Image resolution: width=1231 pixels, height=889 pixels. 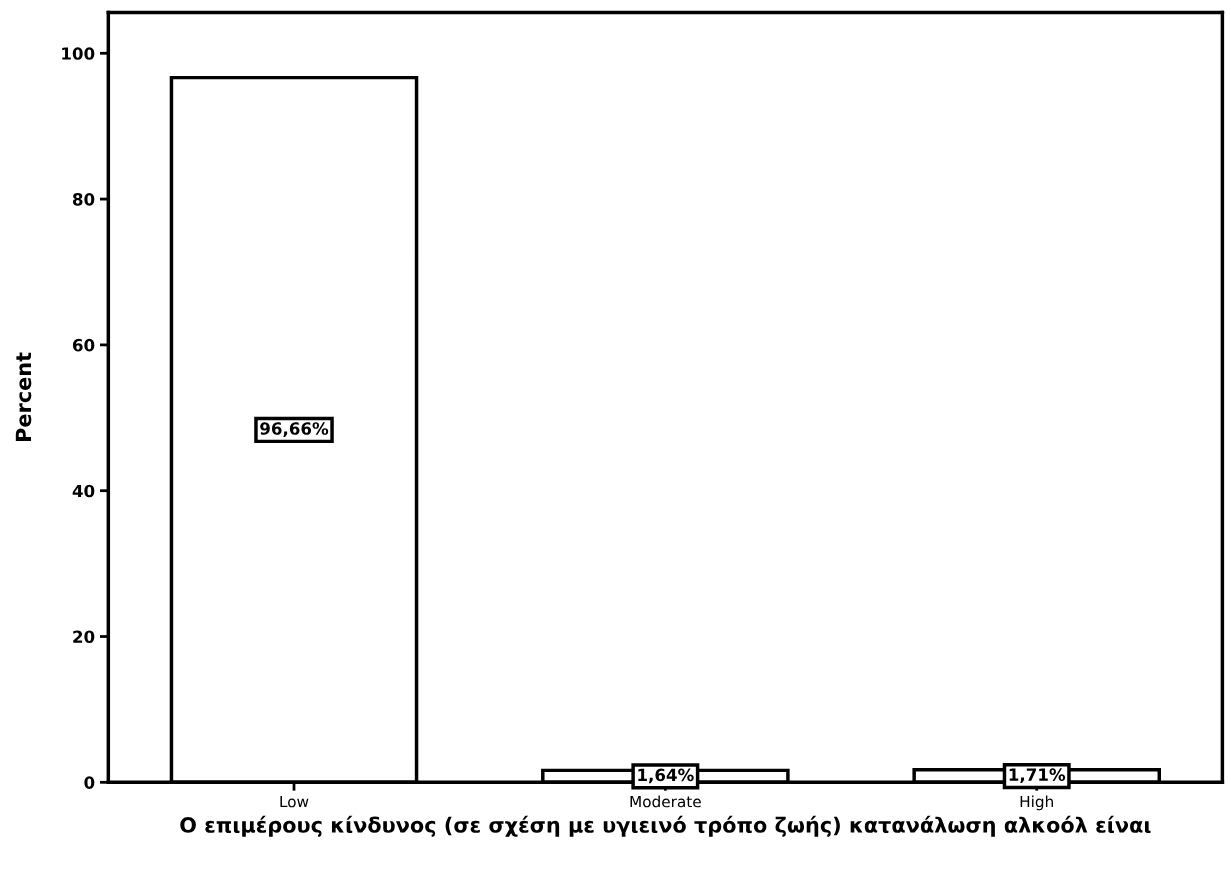 I want to click on y-axis-title: Percent, so click(x=23, y=396).